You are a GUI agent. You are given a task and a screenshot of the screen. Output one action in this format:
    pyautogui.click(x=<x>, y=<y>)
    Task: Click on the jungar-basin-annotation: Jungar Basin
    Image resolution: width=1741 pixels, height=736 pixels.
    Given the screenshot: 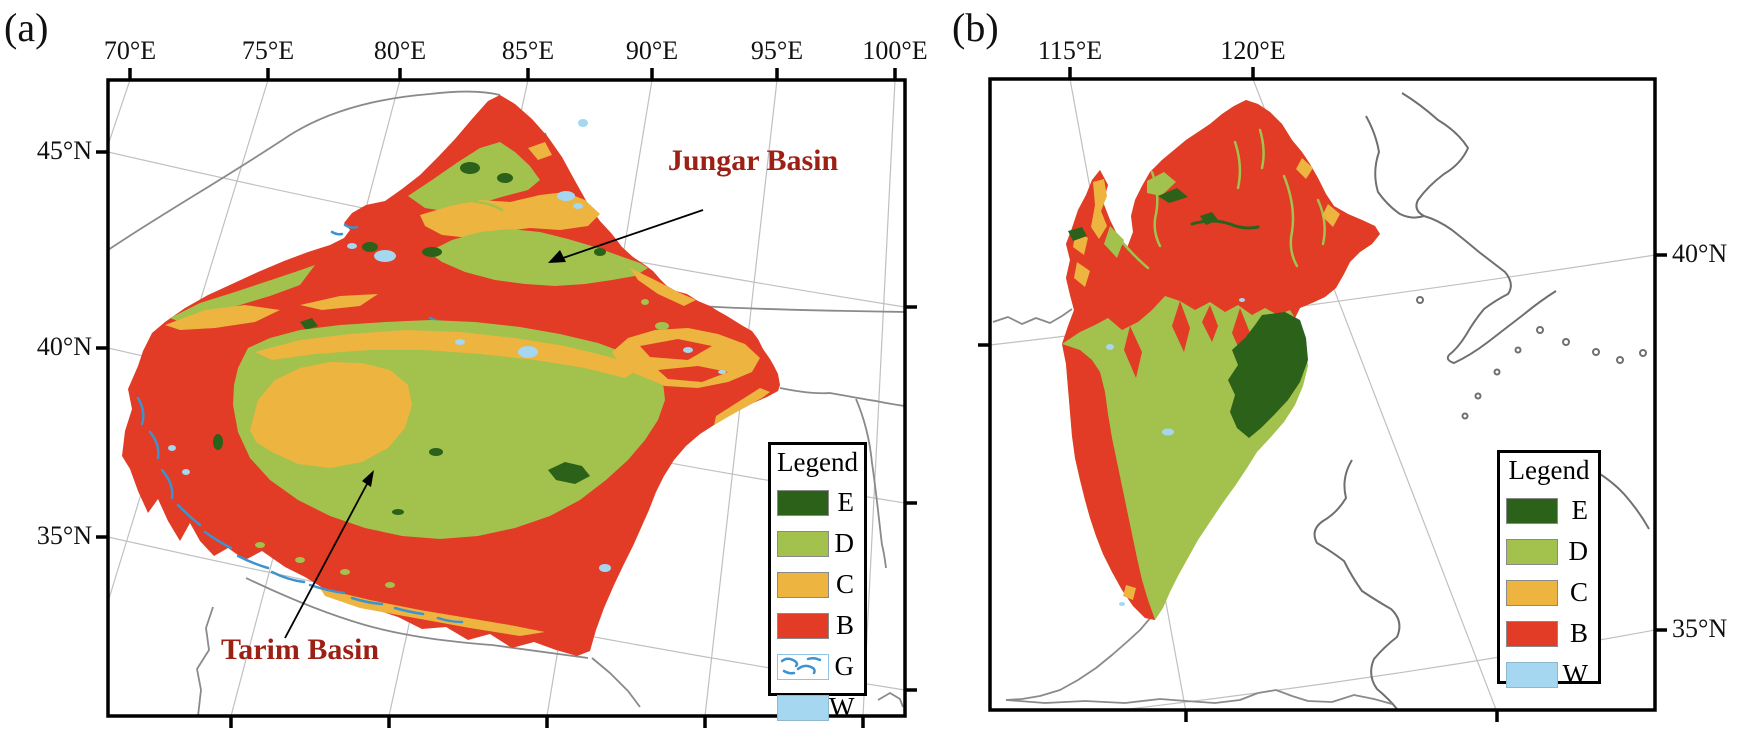 What is the action you would take?
    pyautogui.click(x=753, y=160)
    